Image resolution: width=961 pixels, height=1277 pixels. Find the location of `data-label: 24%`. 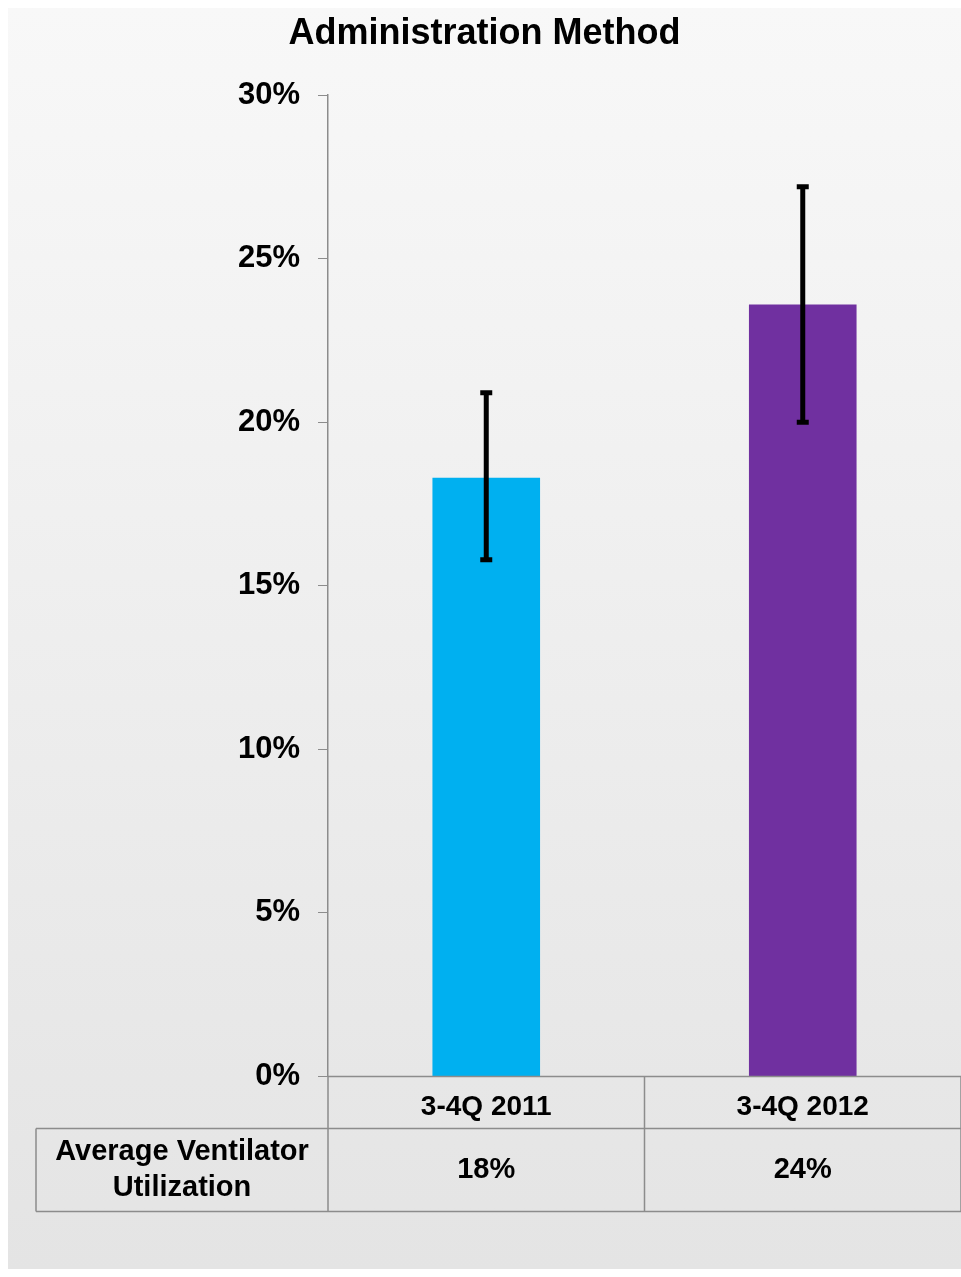

data-label: 24% is located at coordinates (802, 1167).